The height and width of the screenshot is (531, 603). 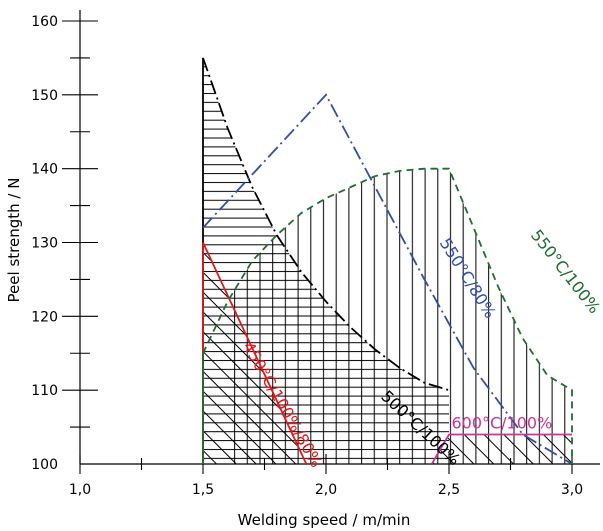 What do you see at coordinates (324, 520) in the screenshot?
I see `x-axis-title: Welding speed / m/min` at bounding box center [324, 520].